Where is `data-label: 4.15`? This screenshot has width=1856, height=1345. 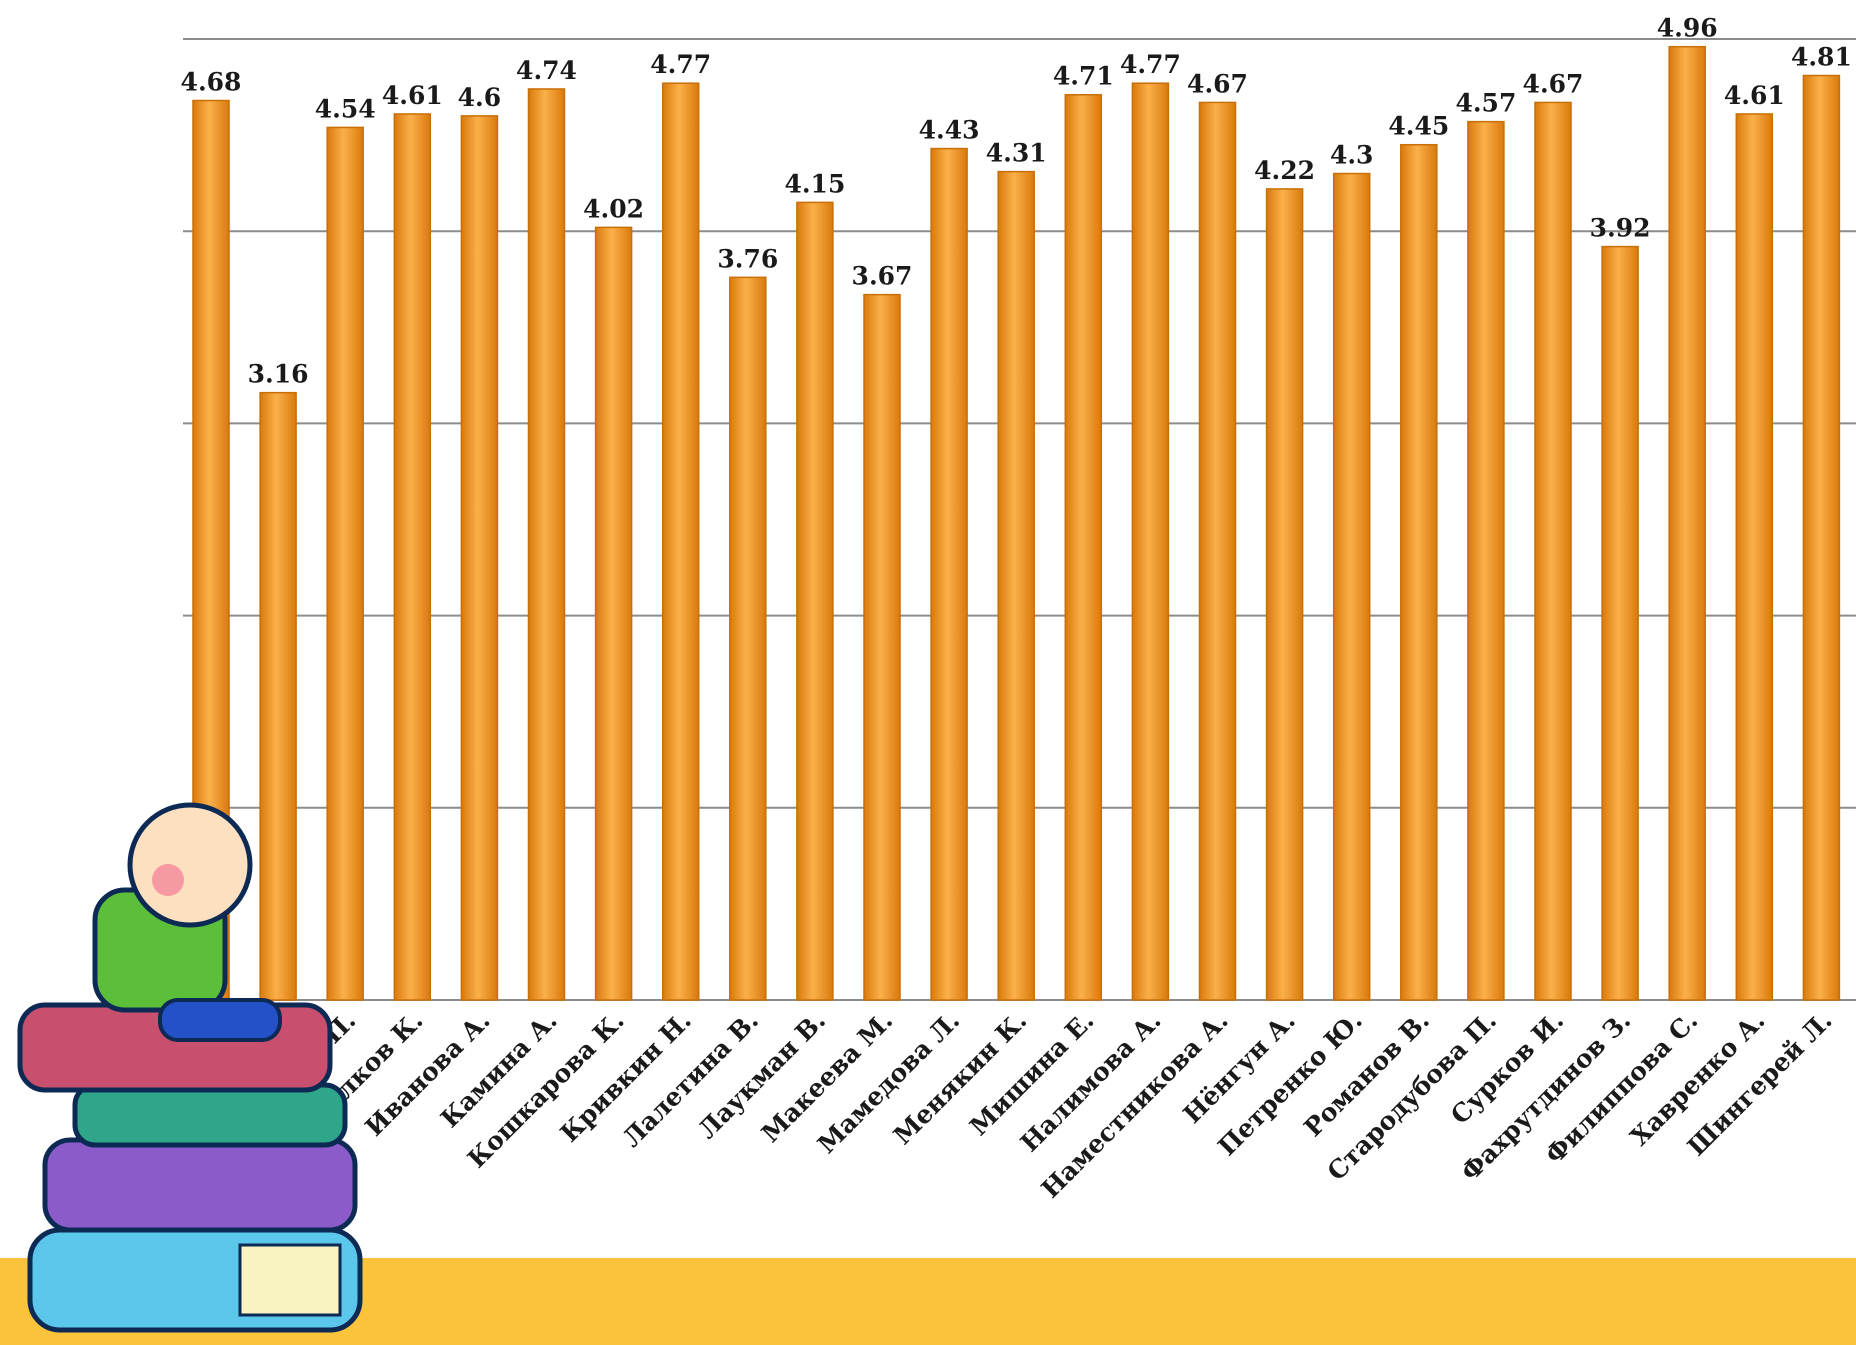 data-label: 4.15 is located at coordinates (814, 183).